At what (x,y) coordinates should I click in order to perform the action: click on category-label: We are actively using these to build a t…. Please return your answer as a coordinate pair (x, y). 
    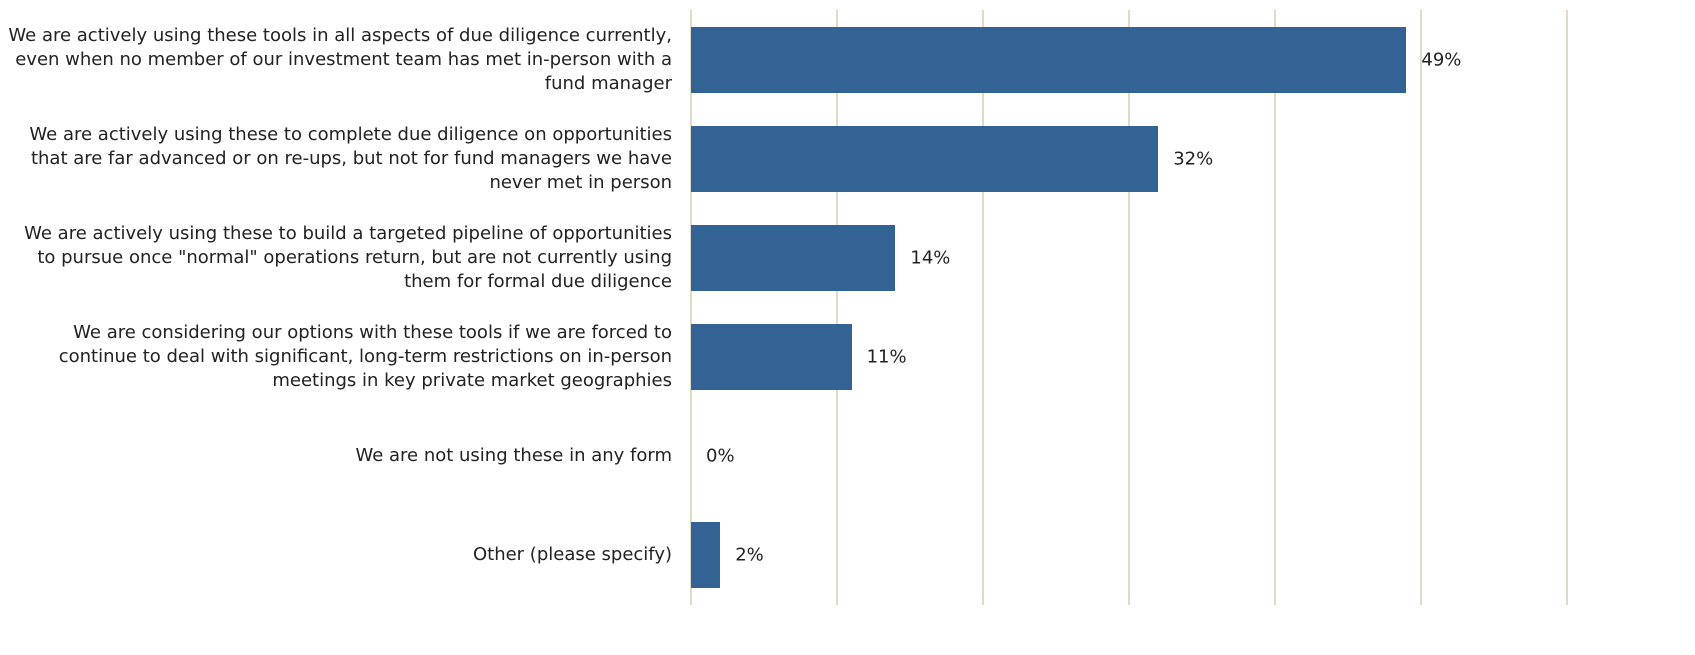
    Looking at the image, I should click on (348, 257).